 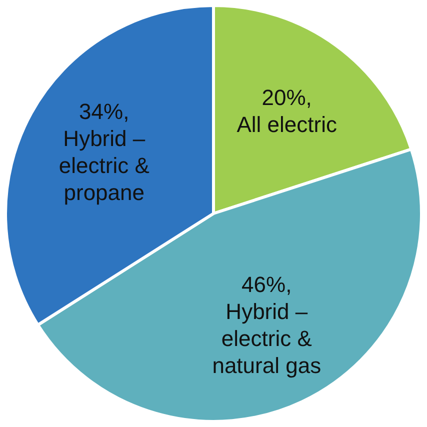 I want to click on slice-label: Hybrid – electric & natural gas, so click(x=267, y=338).